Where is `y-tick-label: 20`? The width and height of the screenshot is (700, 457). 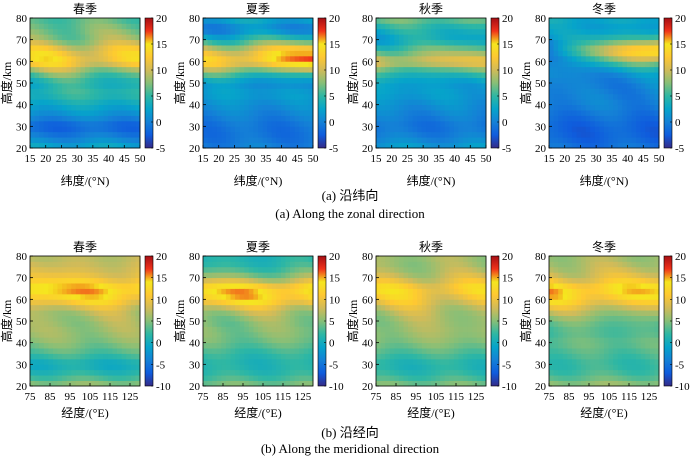 y-tick-label: 20 is located at coordinates (368, 387).